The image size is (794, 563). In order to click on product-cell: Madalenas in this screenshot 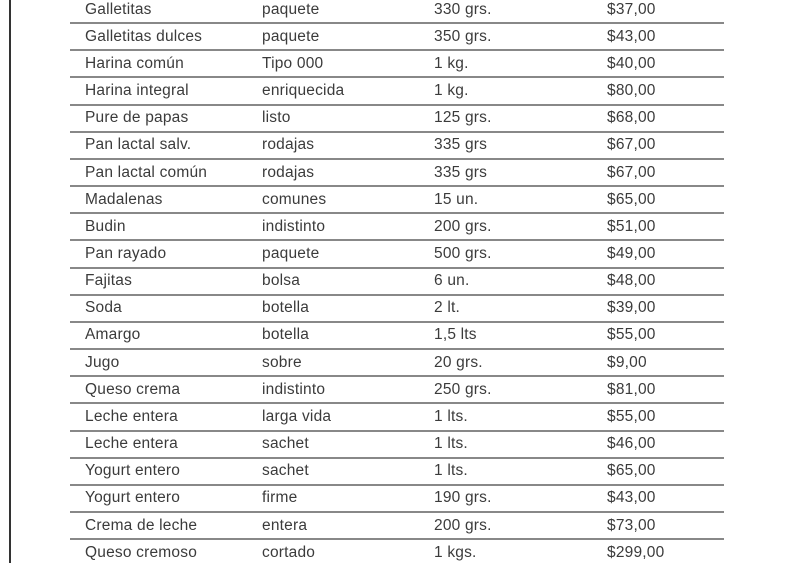, I will do `click(124, 199)`.